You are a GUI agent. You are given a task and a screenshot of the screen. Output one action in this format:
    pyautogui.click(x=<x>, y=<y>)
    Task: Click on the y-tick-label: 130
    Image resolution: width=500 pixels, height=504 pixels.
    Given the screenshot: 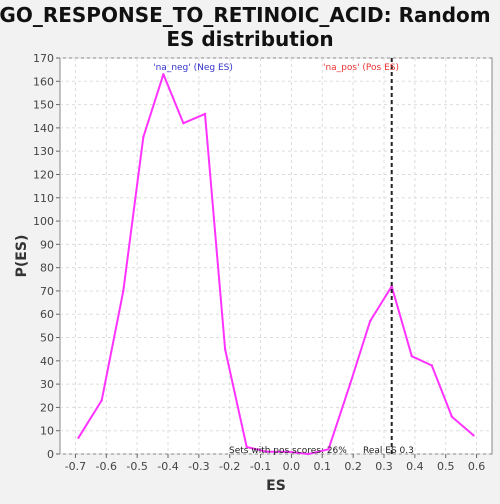 What is the action you would take?
    pyautogui.click(x=43, y=151)
    